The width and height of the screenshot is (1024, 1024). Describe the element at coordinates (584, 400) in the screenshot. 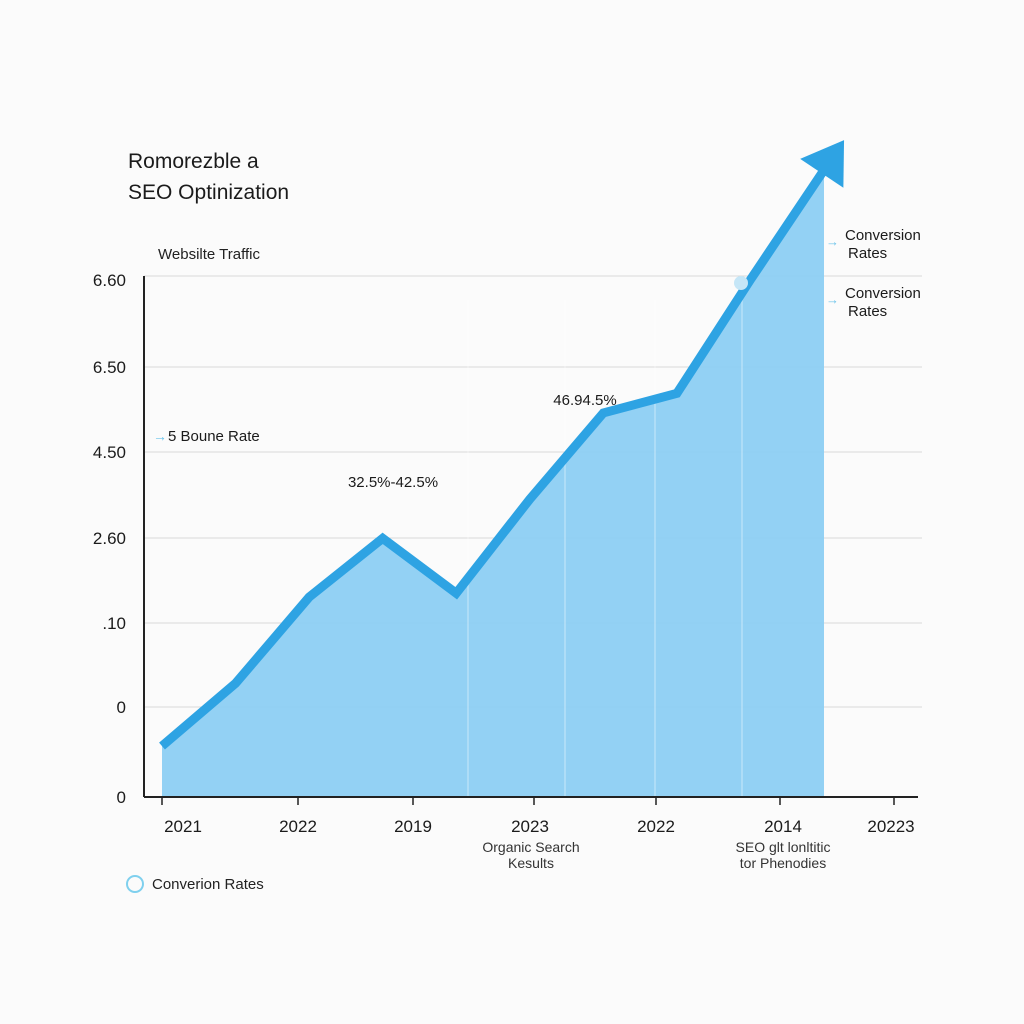

I see `data-annotation: 46.94.5%` at that location.